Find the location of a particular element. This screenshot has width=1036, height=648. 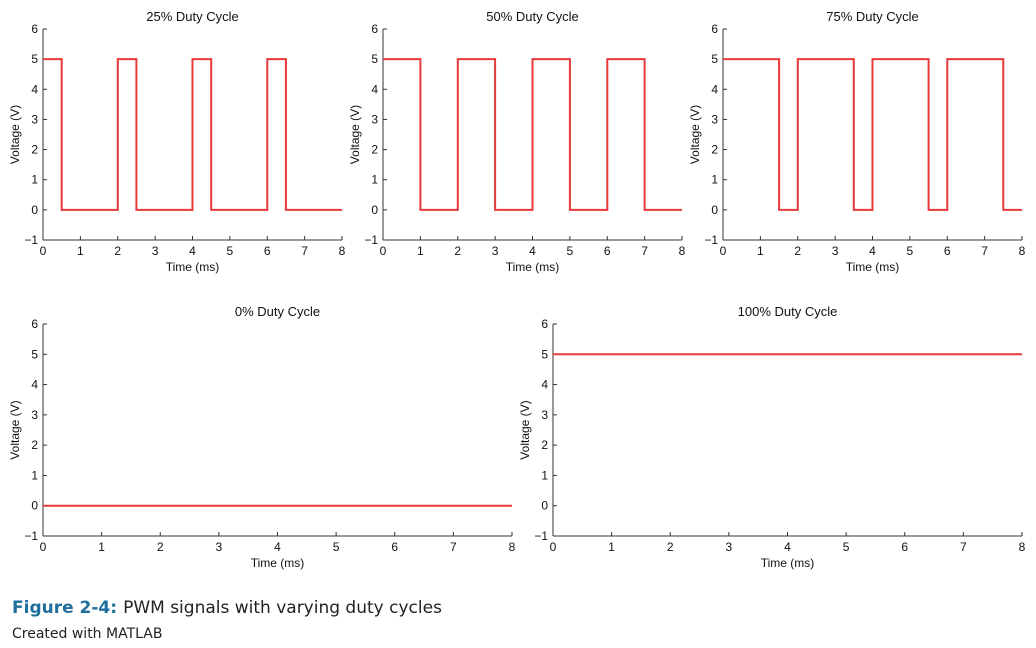

figure-credit: Created with MATLAB is located at coordinates (87, 634).